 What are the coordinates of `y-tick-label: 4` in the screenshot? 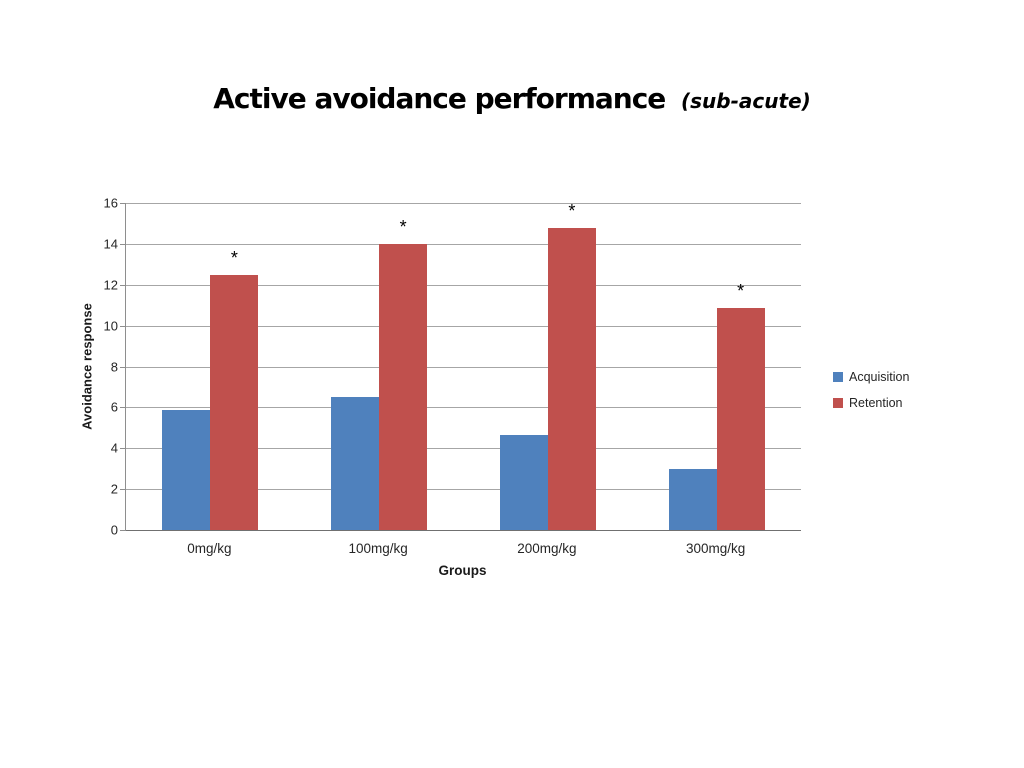 It's located at (114, 448).